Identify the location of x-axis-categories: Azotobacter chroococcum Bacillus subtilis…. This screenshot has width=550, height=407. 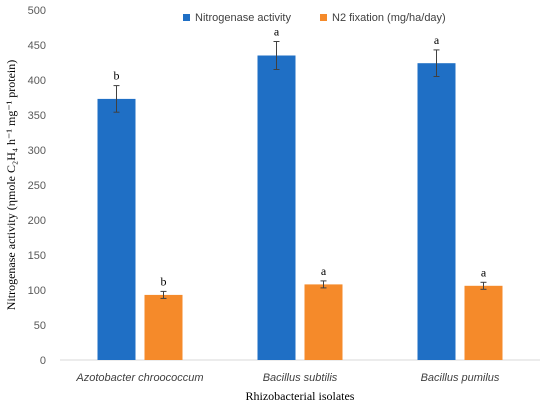
(287, 378).